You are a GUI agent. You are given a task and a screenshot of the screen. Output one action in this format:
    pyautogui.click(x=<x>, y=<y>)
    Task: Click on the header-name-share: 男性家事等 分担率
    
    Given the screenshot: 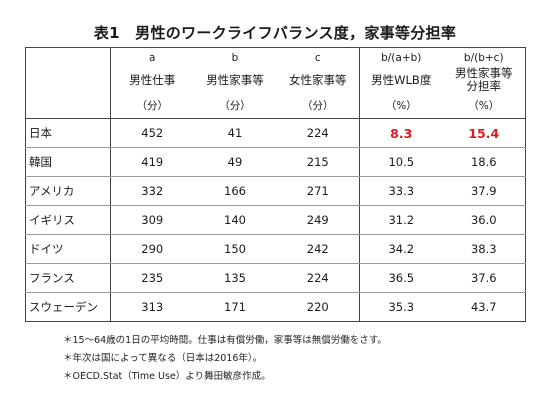 What is the action you would take?
    pyautogui.click(x=484, y=80)
    